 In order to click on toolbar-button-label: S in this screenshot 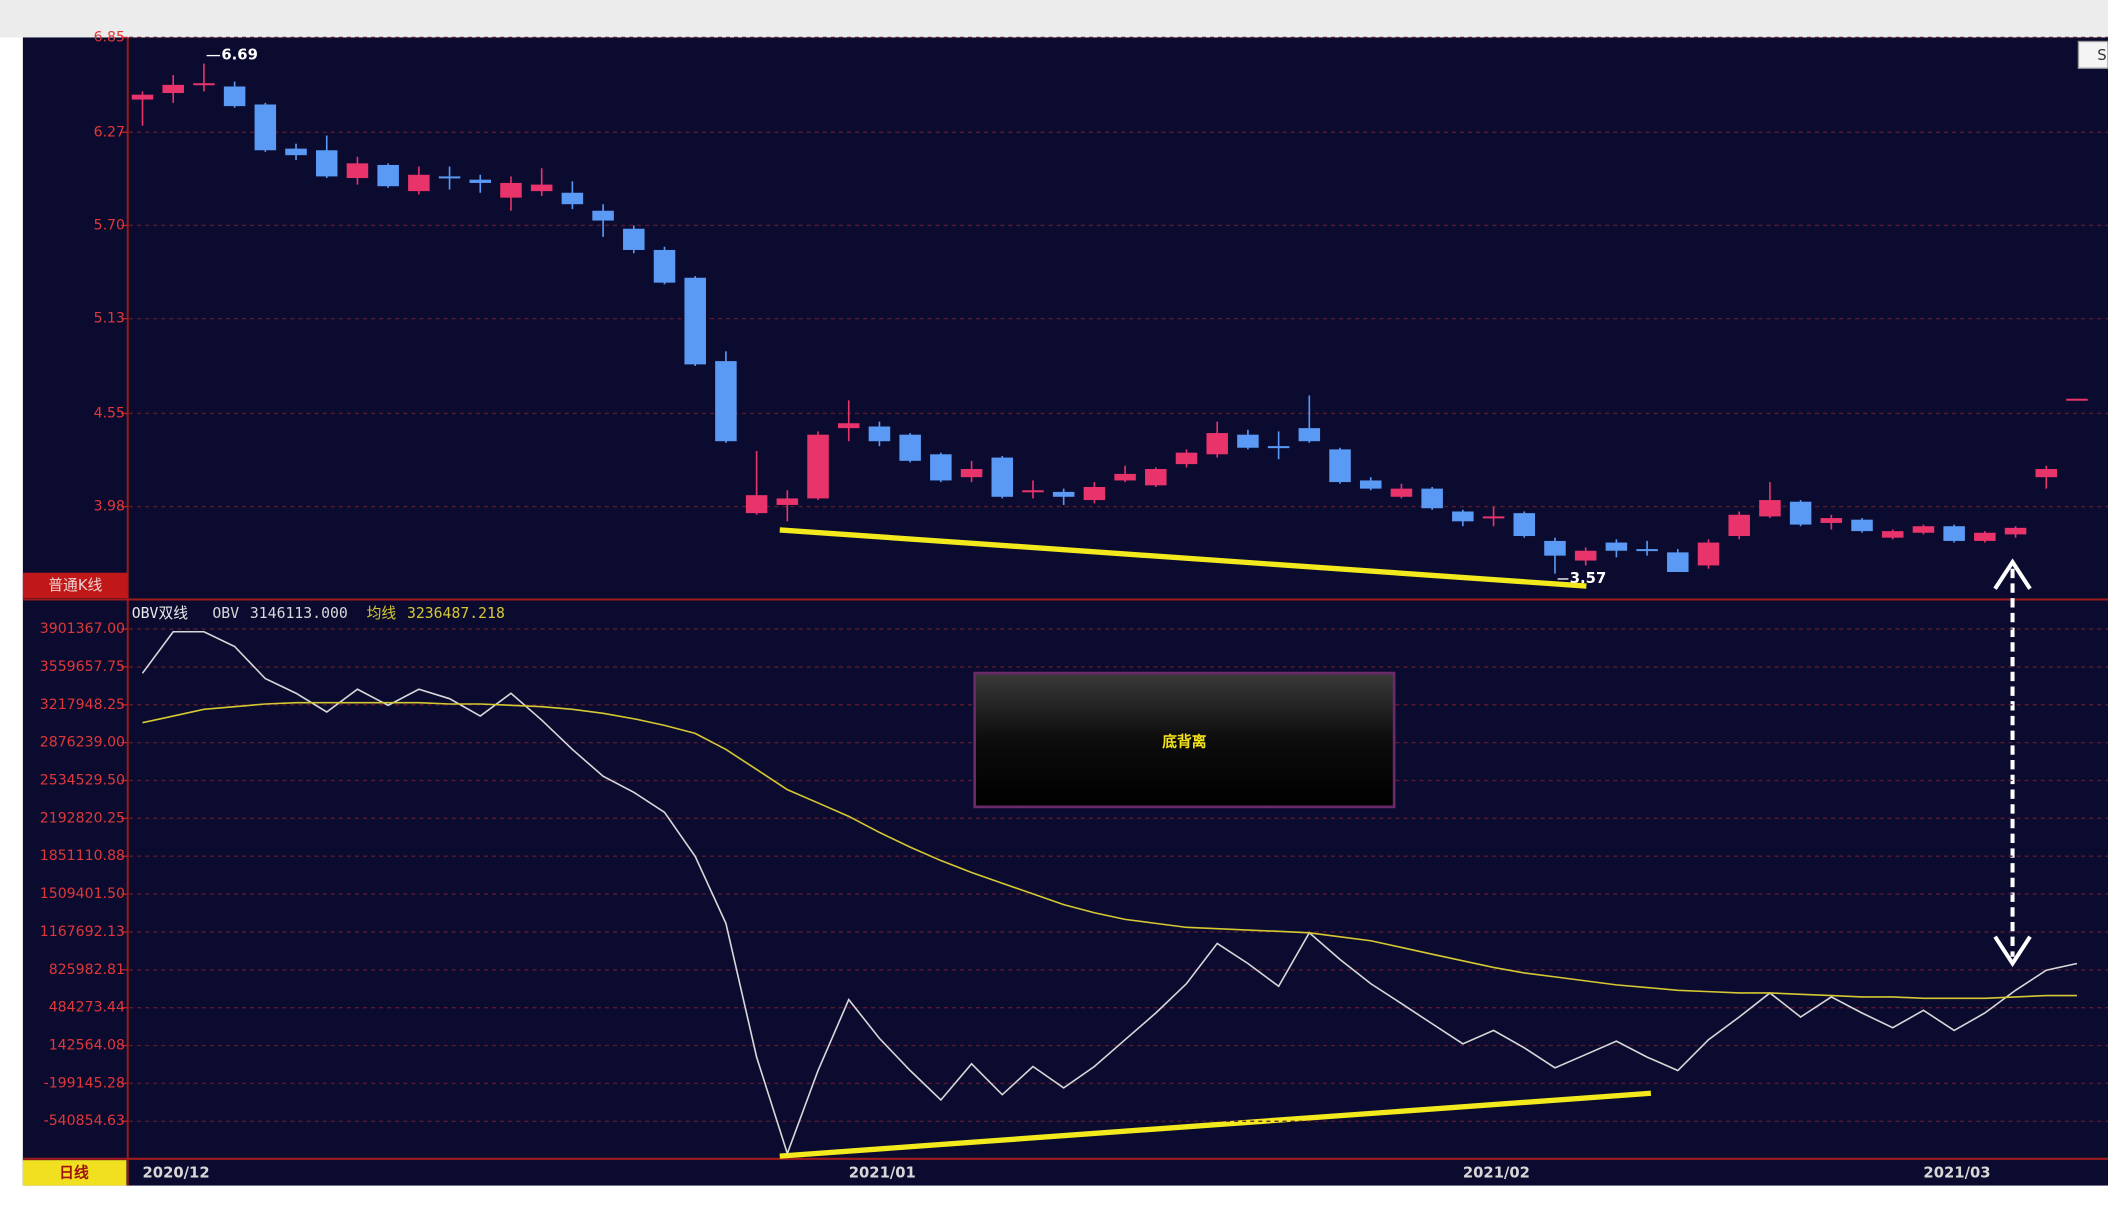, I will do `click(2101, 55)`.